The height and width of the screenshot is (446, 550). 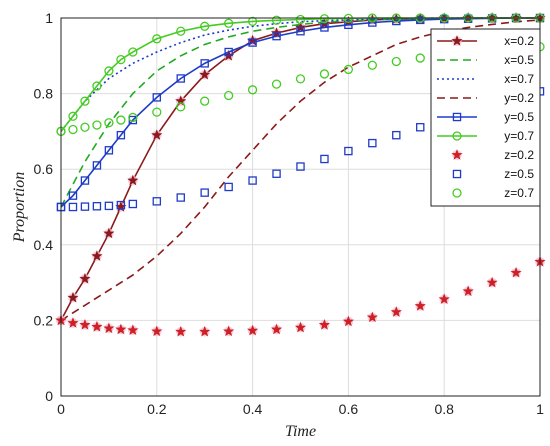 I want to click on x-axis-label: Time, so click(x=300, y=431).